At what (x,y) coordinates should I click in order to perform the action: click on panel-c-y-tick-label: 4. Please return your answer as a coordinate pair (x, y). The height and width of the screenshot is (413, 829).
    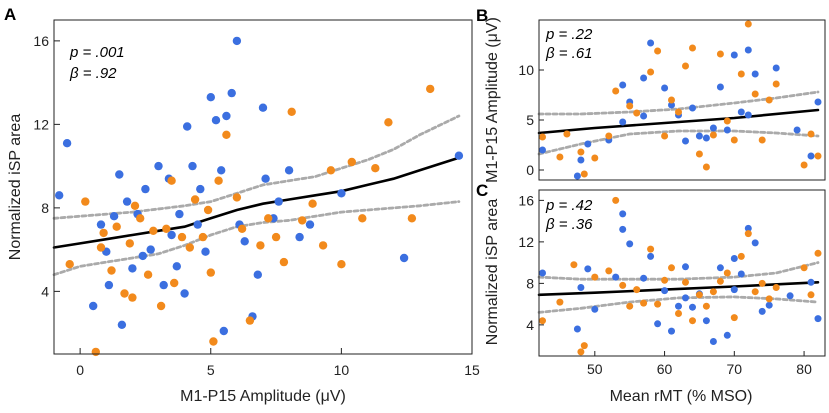
    Looking at the image, I should click on (530, 325).